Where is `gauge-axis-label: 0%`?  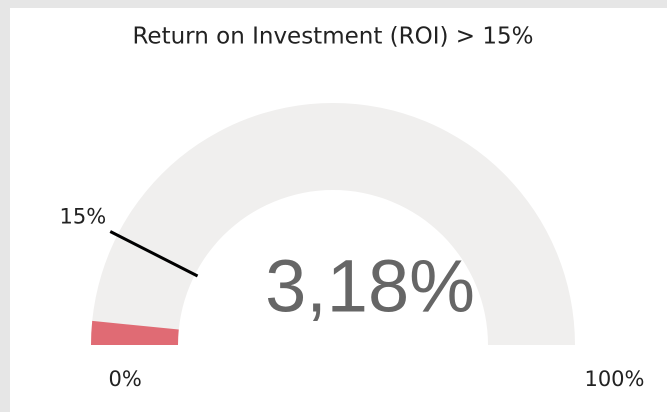
gauge-axis-label: 0% is located at coordinates (125, 379).